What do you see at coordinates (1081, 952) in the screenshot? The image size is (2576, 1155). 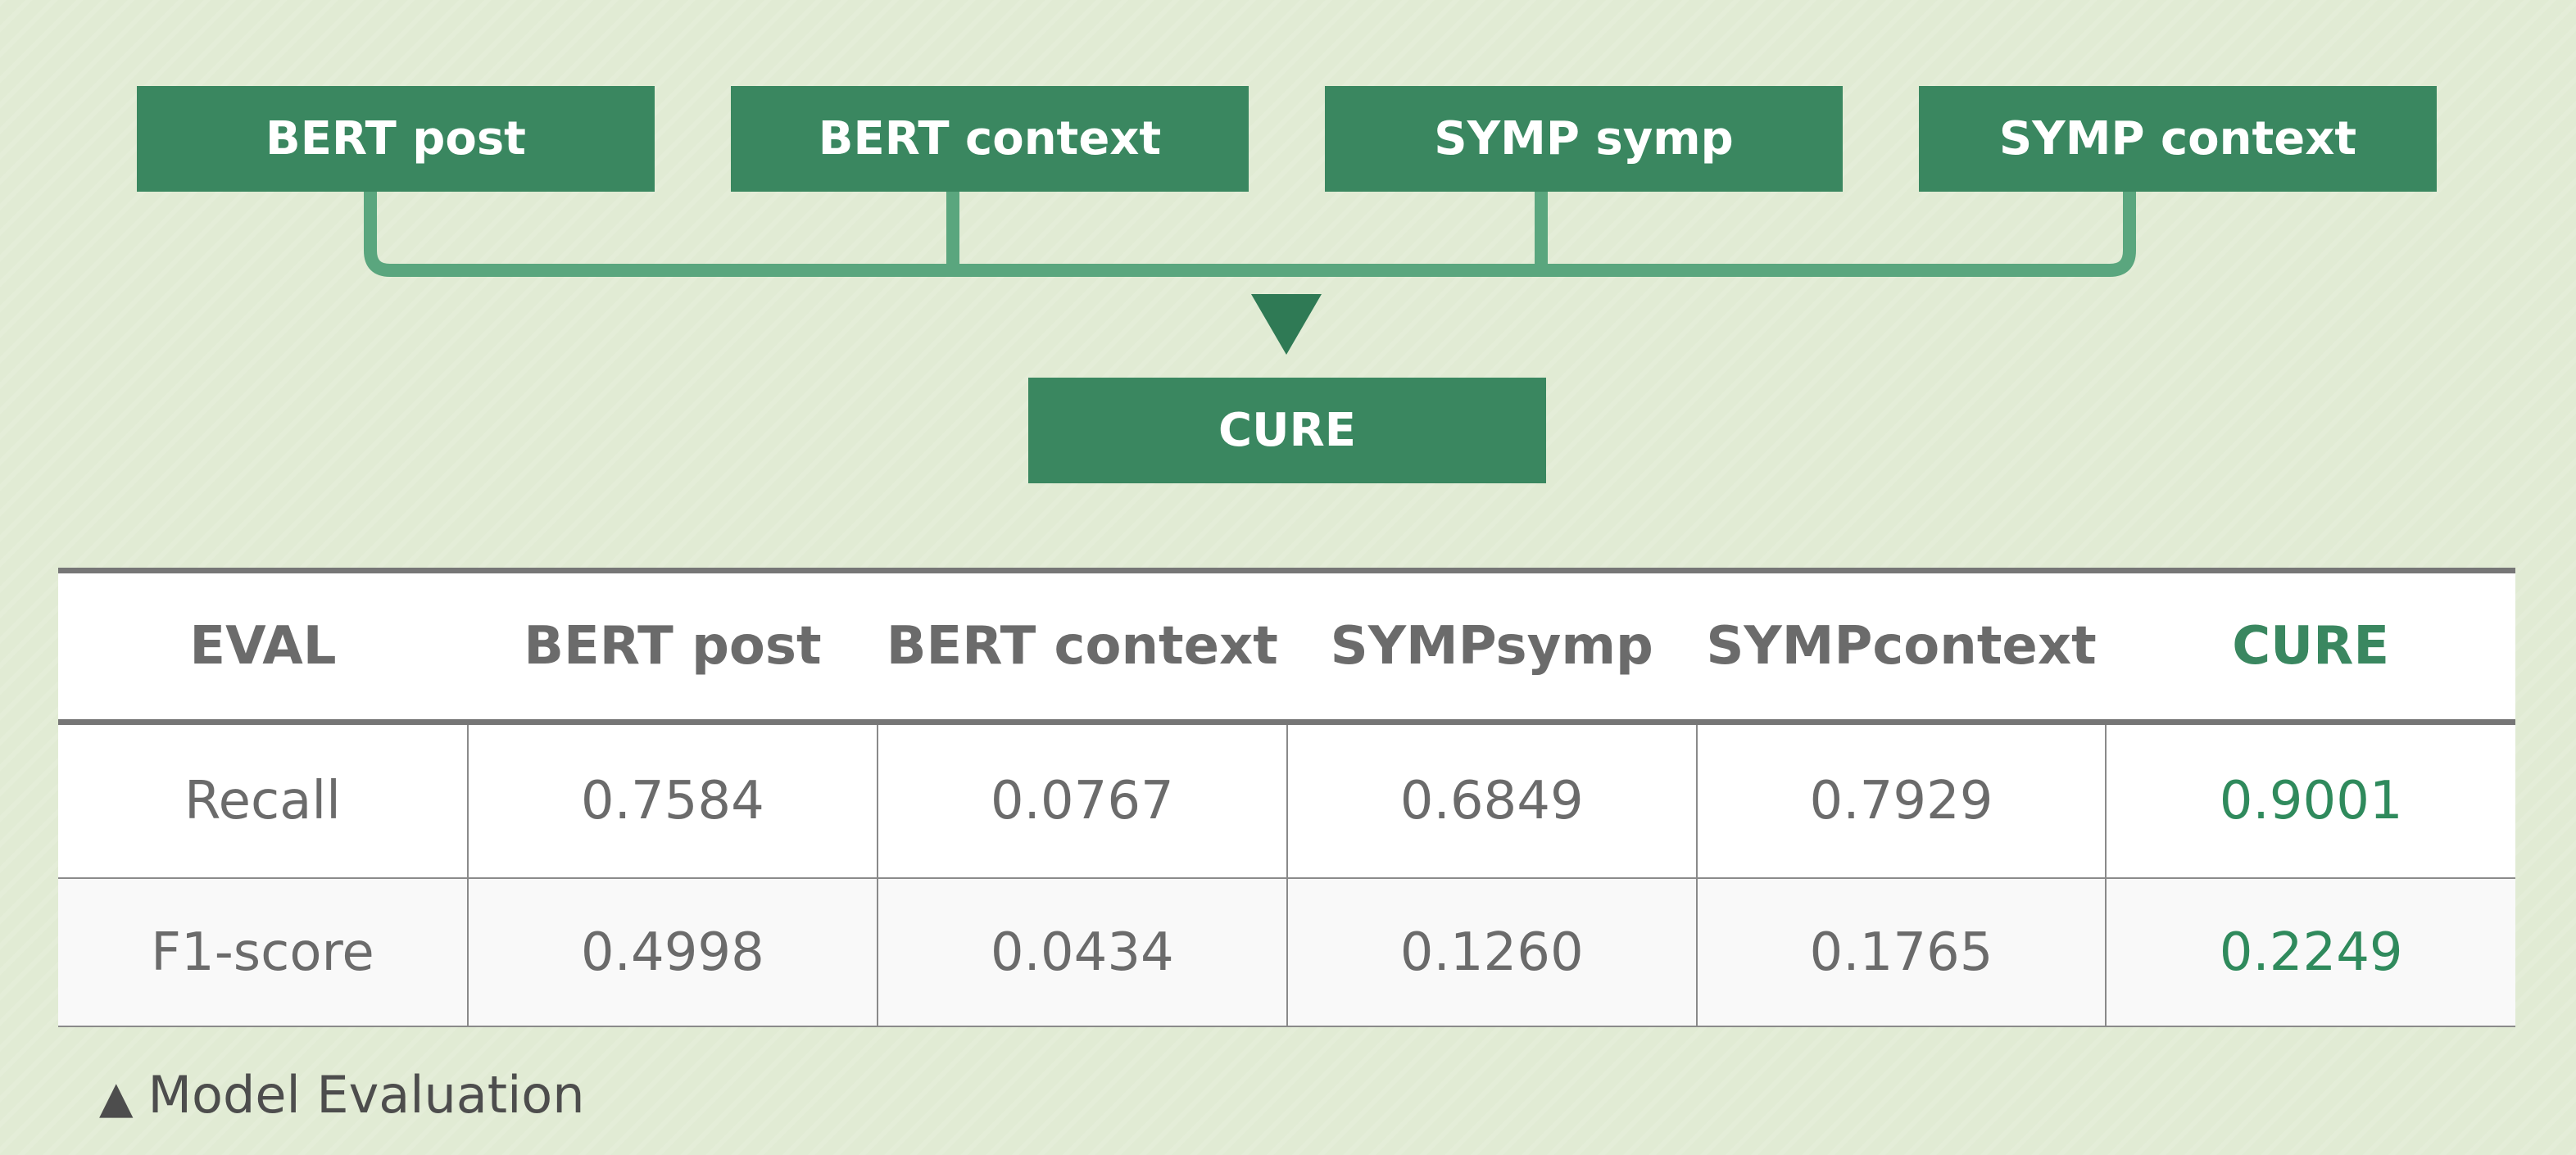 I see `f1-bert-context: 0.0434` at bounding box center [1081, 952].